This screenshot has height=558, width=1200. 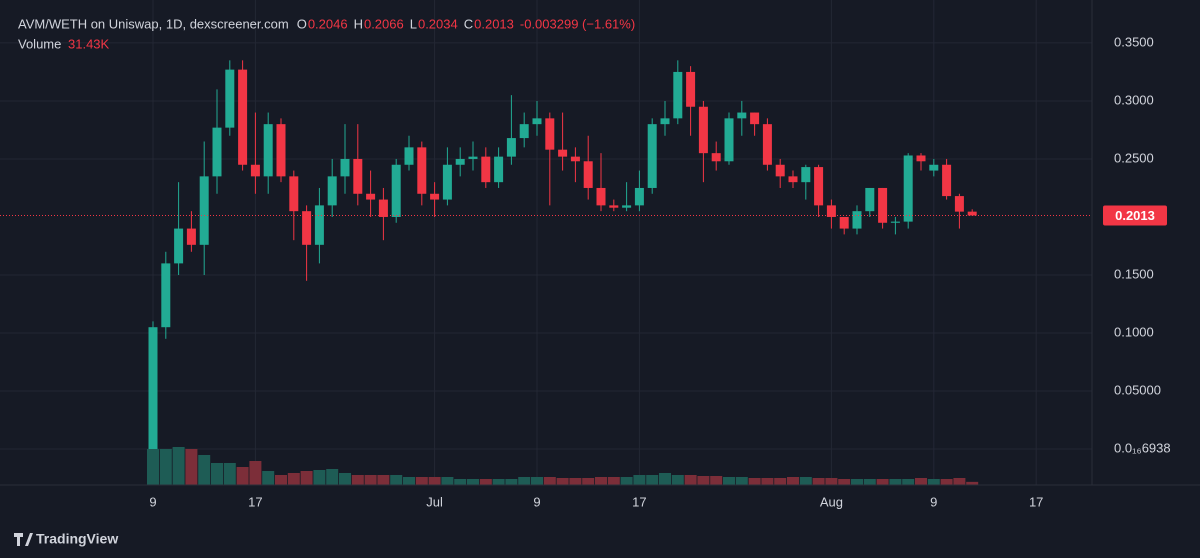 What do you see at coordinates (384, 23) in the screenshot?
I see `high-value: 0.2066` at bounding box center [384, 23].